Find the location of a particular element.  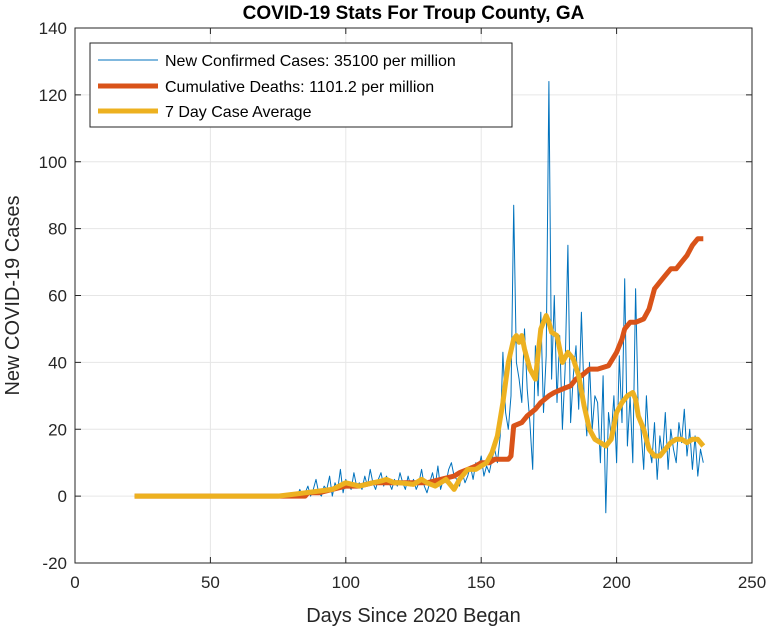

legend-box is located at coordinates (301, 85).